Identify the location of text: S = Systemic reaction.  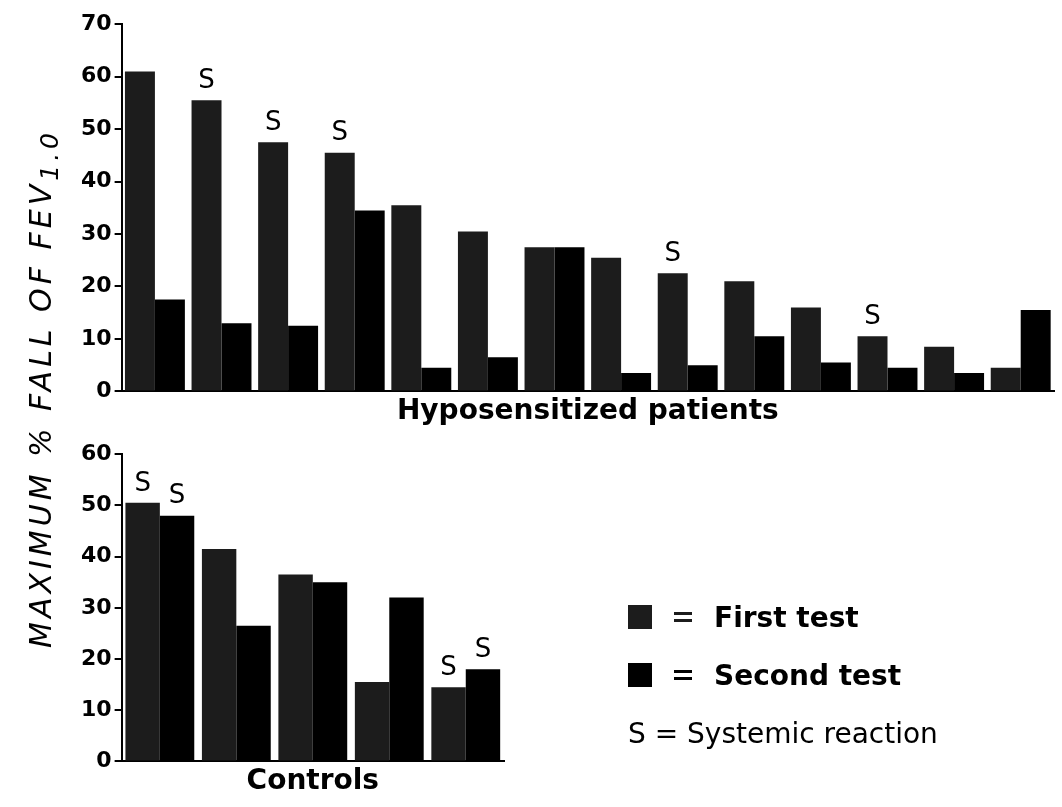
(783, 733).